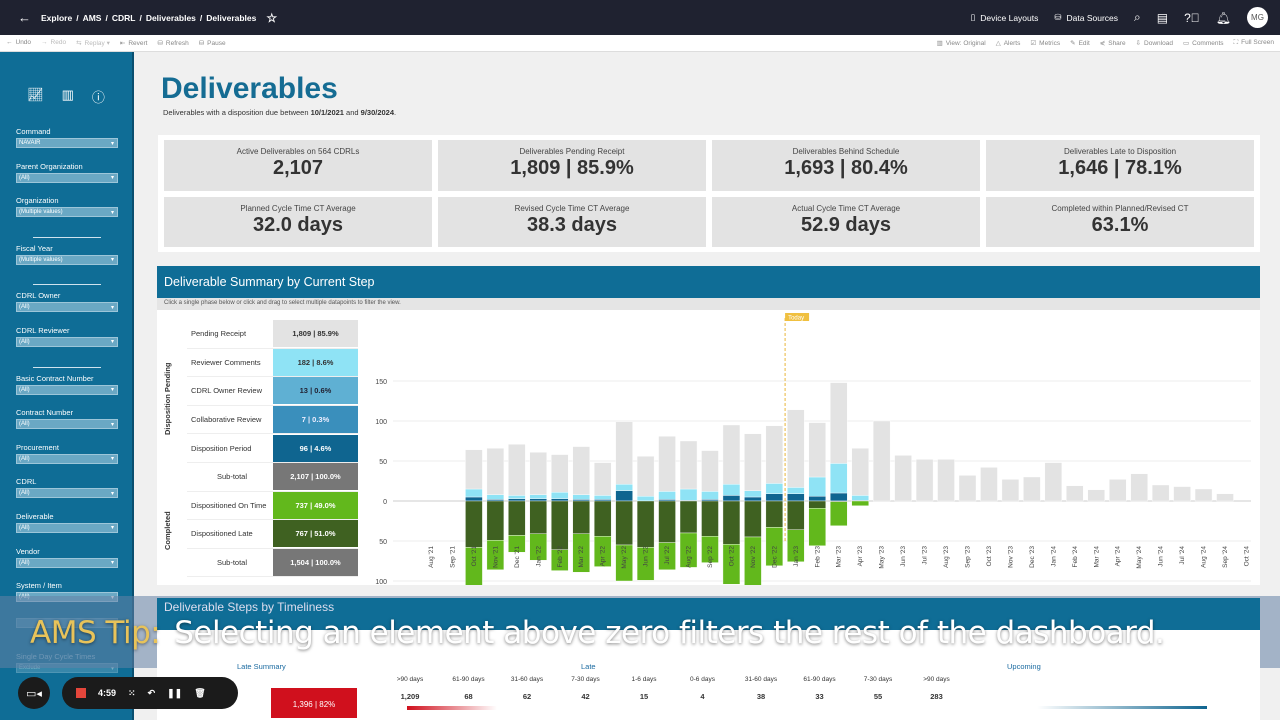 This screenshot has height=720, width=1280. Describe the element at coordinates (170, 17) in the screenshot. I see `breadcrumb-deliverables: Deliverables` at that location.